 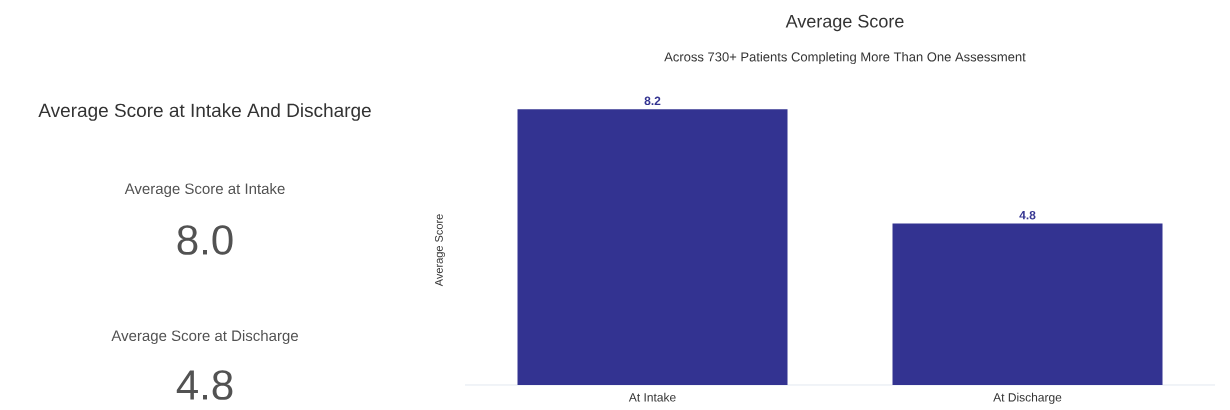 I want to click on data-label: 4.8, so click(x=1027, y=215).